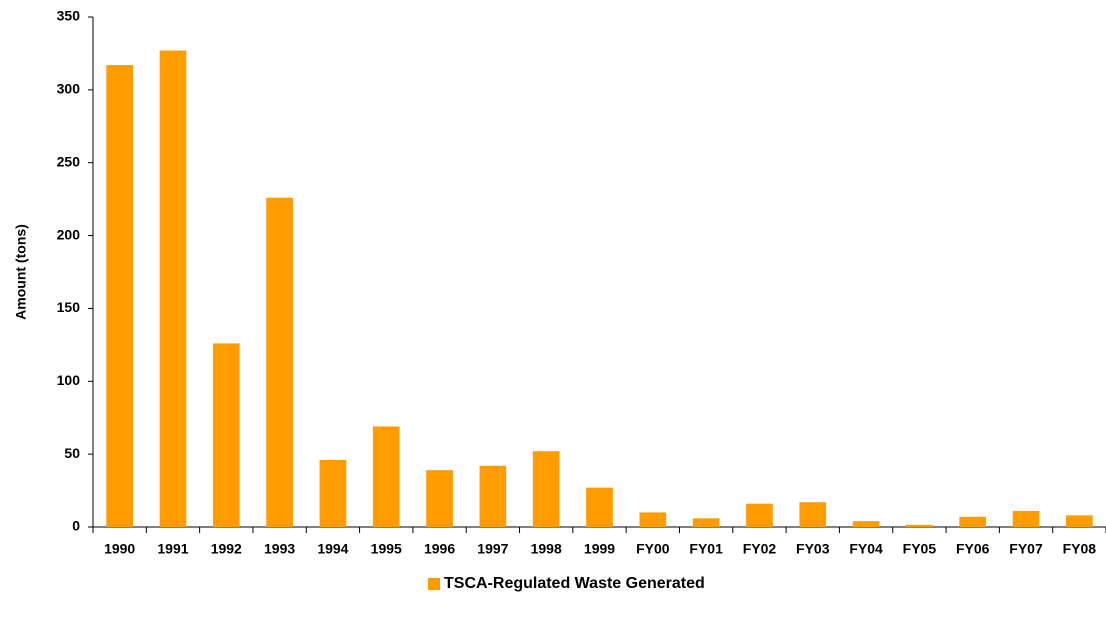 This screenshot has width=1106, height=623. What do you see at coordinates (599, 549) in the screenshot?
I see `x-tick-label: 1999` at bounding box center [599, 549].